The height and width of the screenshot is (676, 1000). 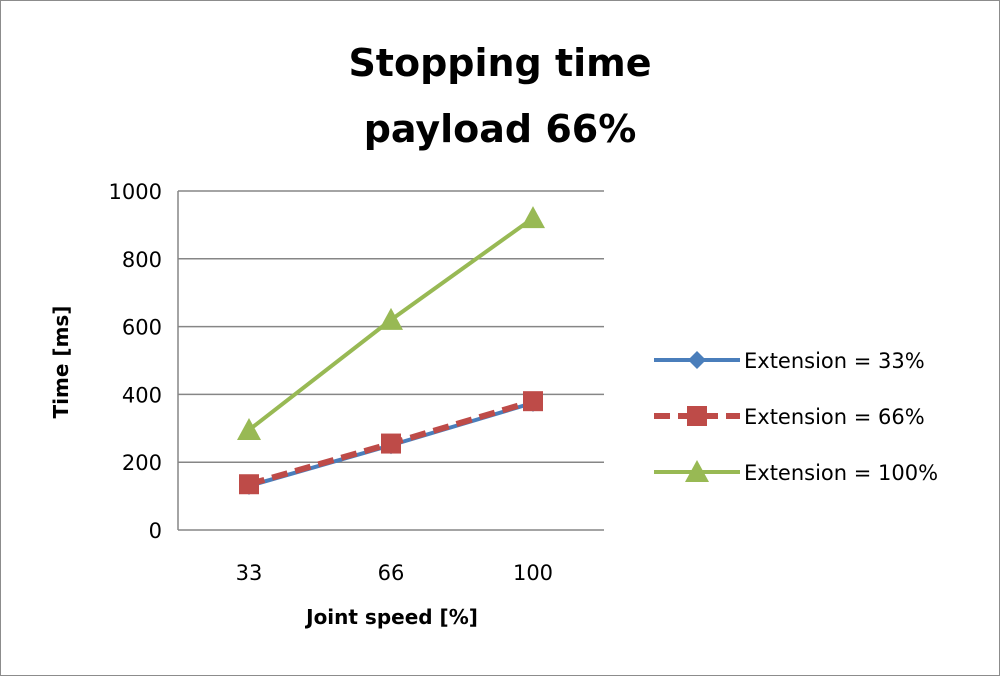 What do you see at coordinates (155, 531) in the screenshot?
I see `y-tick-label: 0` at bounding box center [155, 531].